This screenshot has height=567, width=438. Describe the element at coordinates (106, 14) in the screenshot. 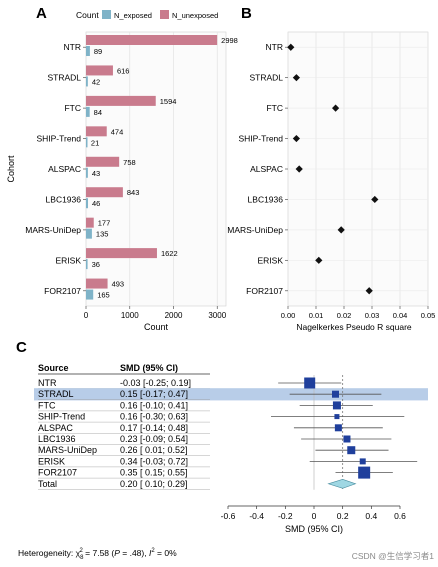

I see `legend-swatch-exposed` at that location.